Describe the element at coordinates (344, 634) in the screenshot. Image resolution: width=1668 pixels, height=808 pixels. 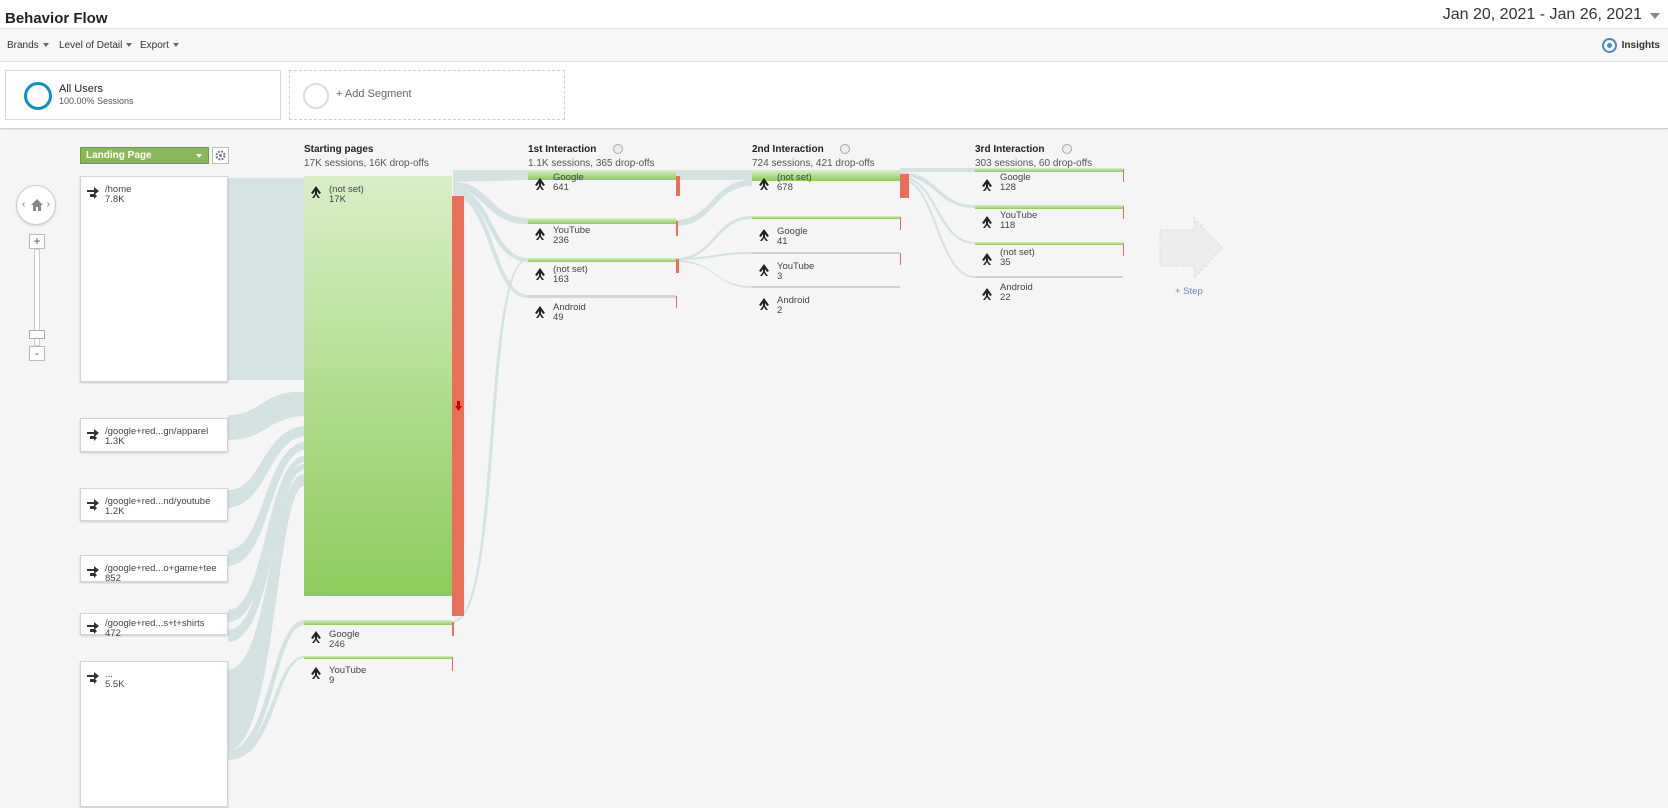
I see `node-label: Google` at that location.